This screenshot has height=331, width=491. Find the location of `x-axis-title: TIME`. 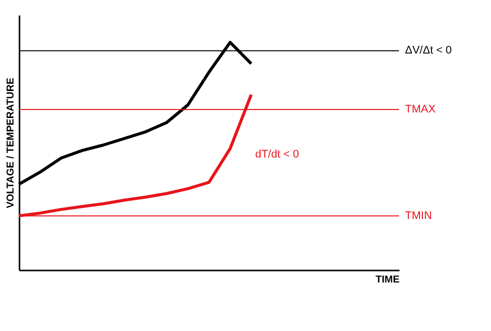

x-axis-title: TIME is located at coordinates (388, 280).